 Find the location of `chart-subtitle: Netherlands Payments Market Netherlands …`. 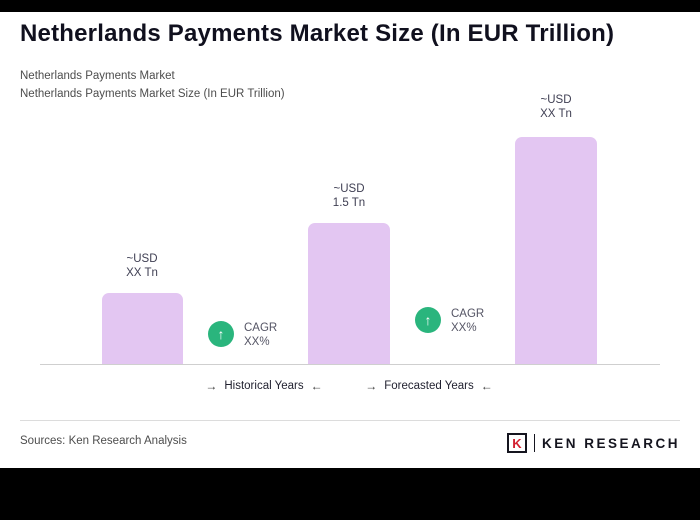

chart-subtitle: Netherlands Payments Market Netherlands … is located at coordinates (270, 85).